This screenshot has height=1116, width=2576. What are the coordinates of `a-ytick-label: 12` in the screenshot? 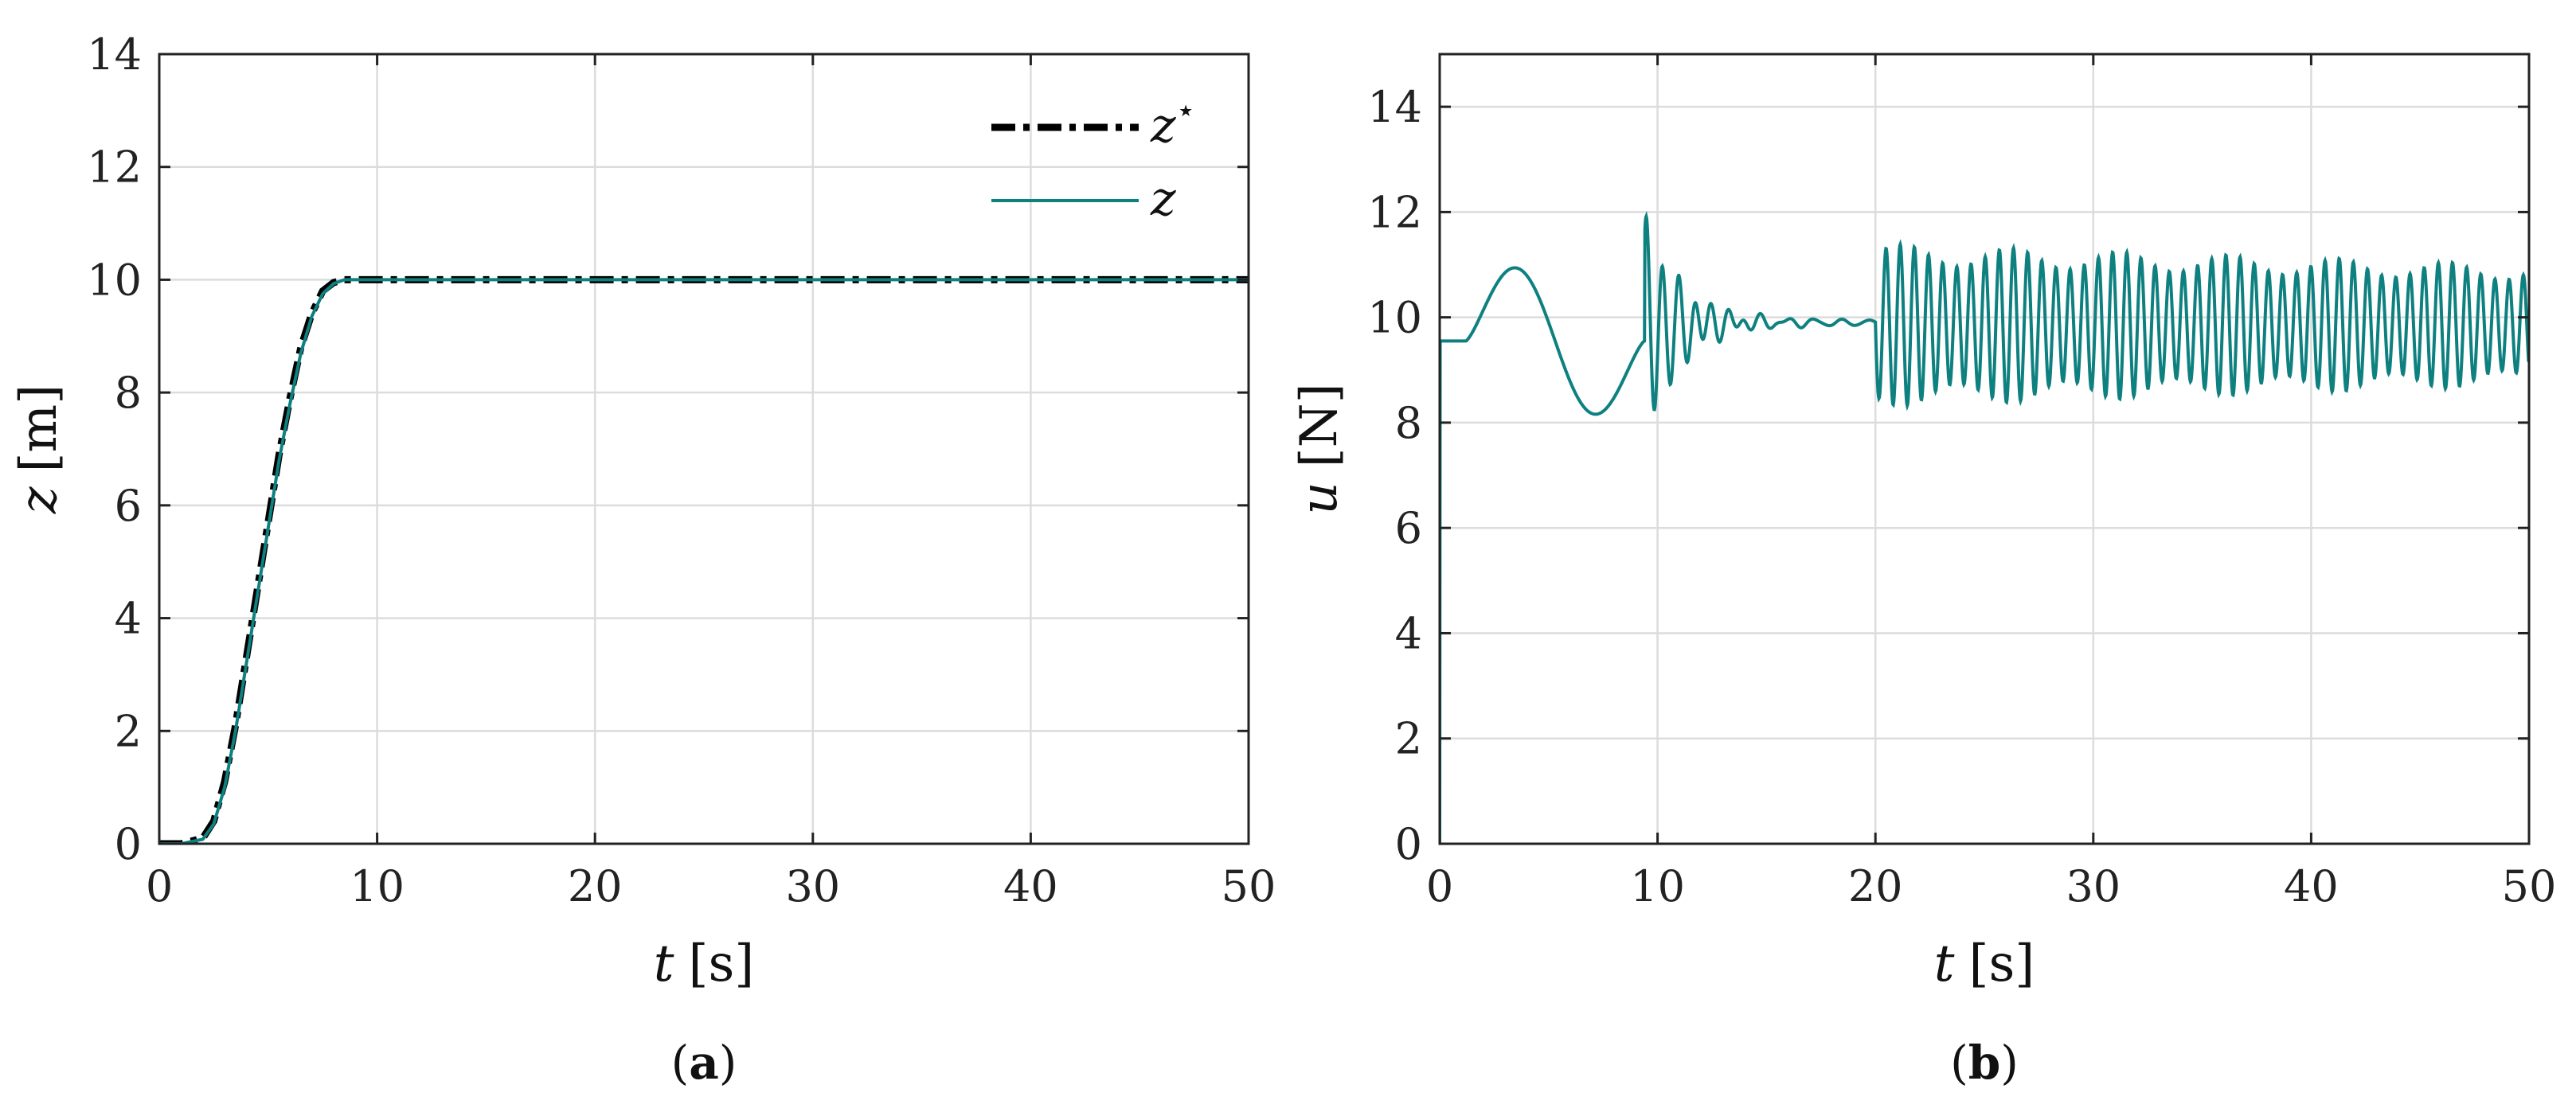 It's located at (114, 167).